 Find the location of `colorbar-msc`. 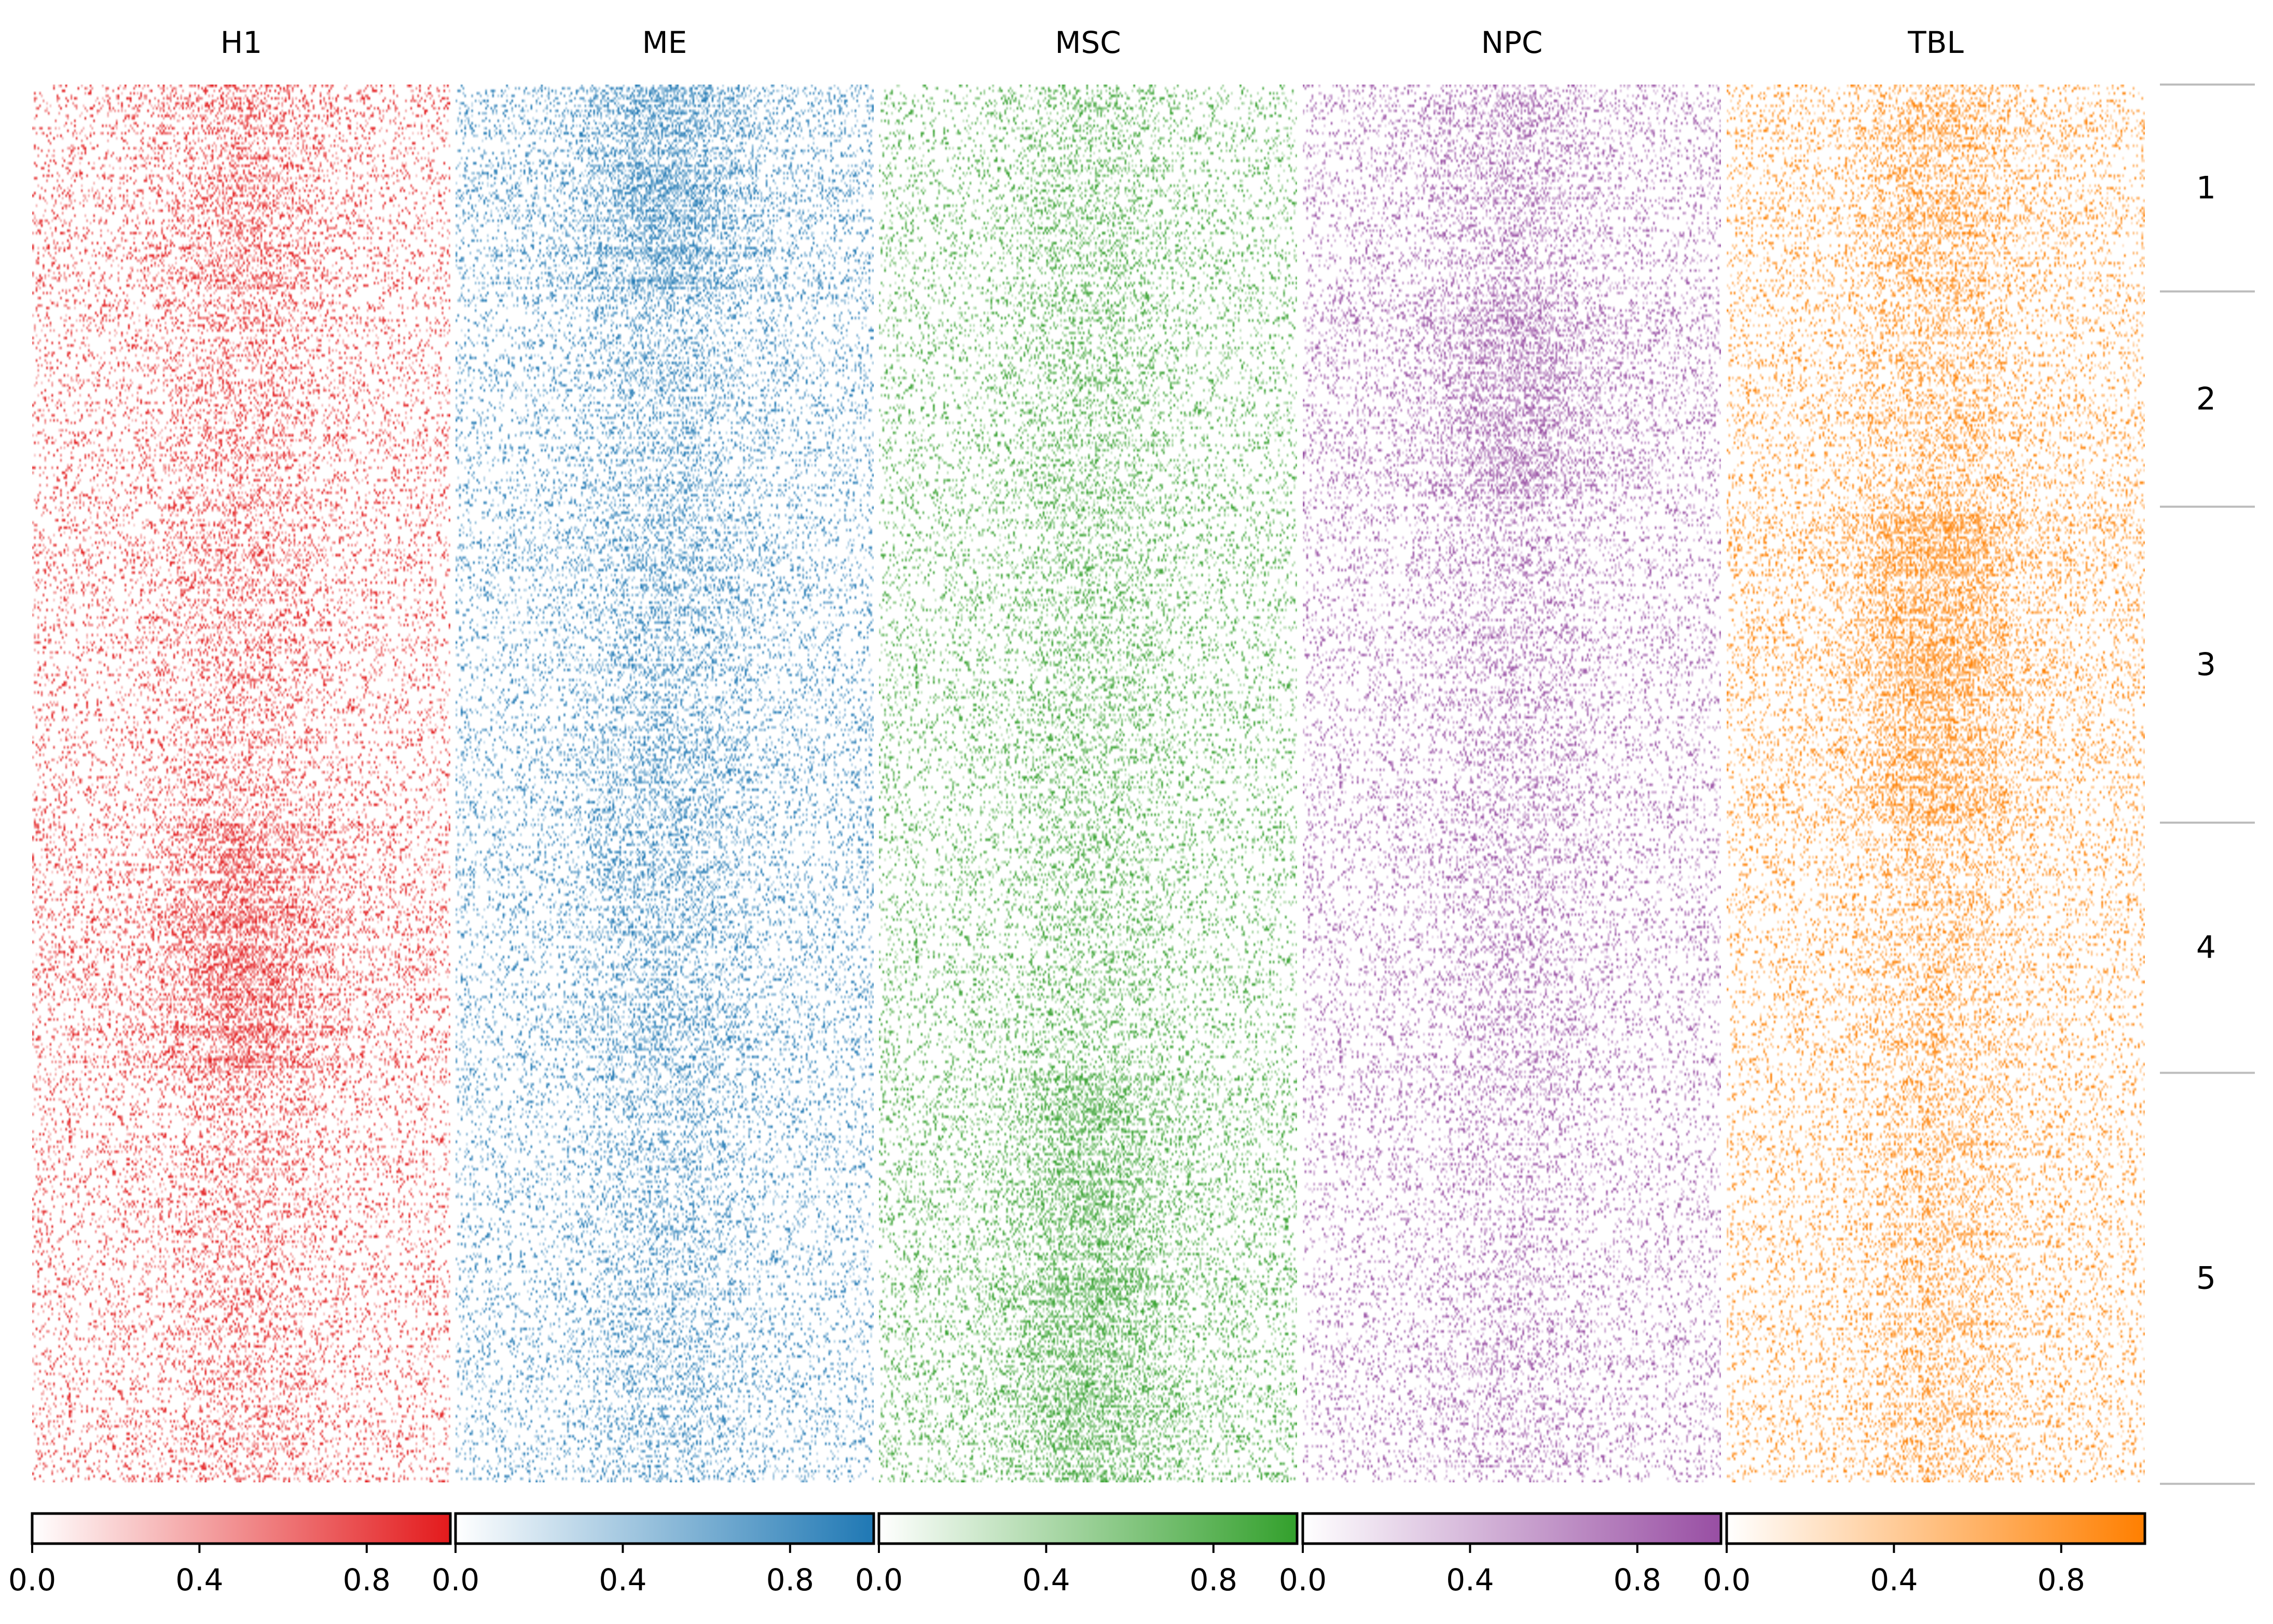

colorbar-msc is located at coordinates (1088, 1528).